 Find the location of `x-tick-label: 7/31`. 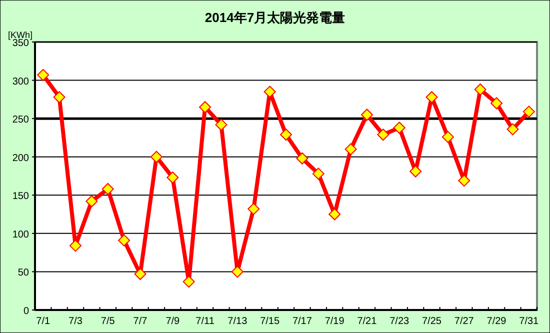

x-tick-label: 7/31 is located at coordinates (529, 321).